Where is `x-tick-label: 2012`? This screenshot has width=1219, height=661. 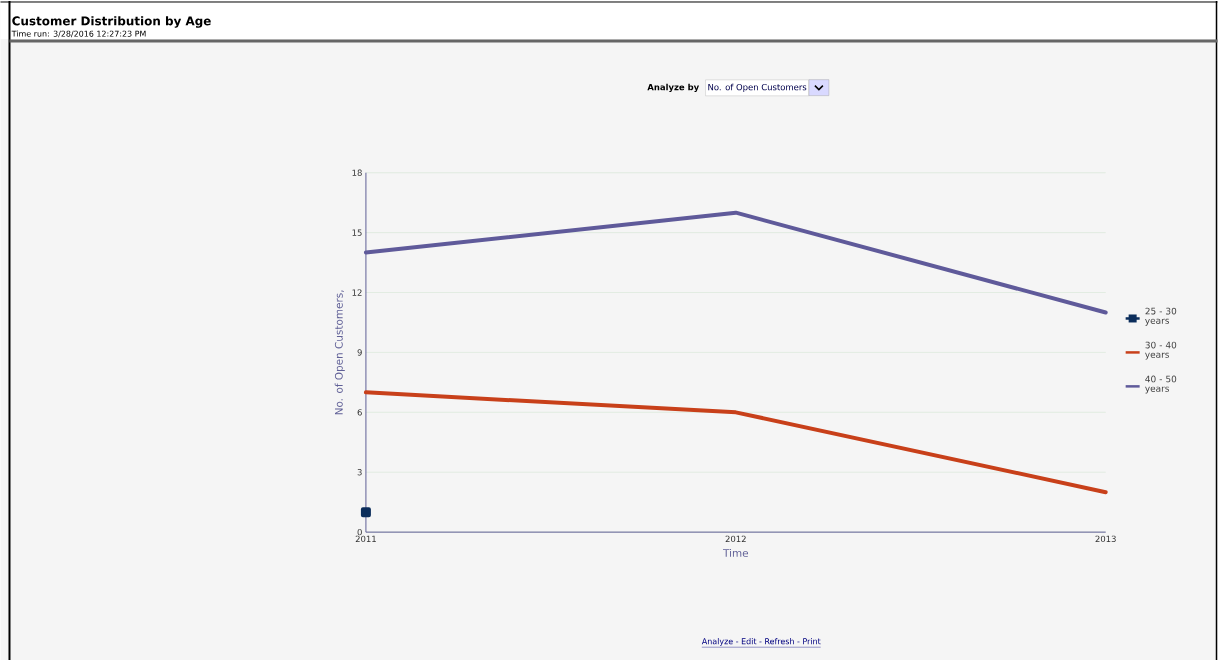 x-tick-label: 2012 is located at coordinates (735, 539).